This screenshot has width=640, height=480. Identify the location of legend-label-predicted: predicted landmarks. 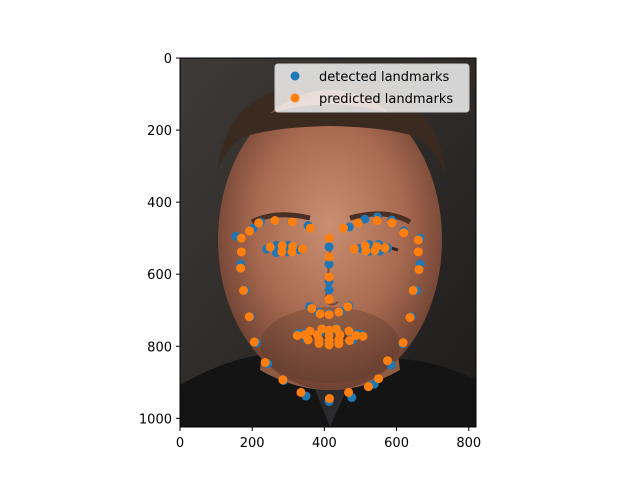
(386, 99).